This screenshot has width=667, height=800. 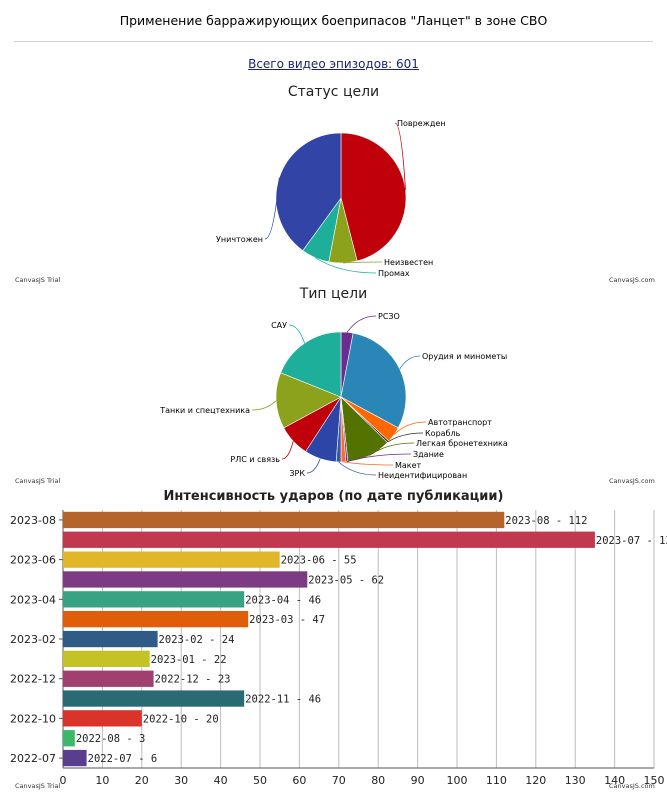 What do you see at coordinates (33, 718) in the screenshot?
I see `y-tick-10: 2022-10` at bounding box center [33, 718].